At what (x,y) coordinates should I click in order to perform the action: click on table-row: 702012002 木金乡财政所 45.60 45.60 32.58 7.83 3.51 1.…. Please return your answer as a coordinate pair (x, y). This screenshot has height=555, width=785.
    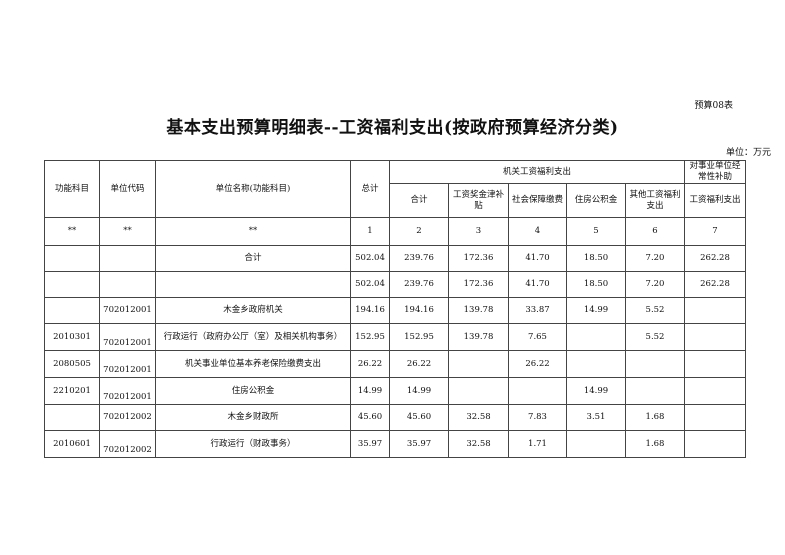
    Looking at the image, I should click on (395, 417).